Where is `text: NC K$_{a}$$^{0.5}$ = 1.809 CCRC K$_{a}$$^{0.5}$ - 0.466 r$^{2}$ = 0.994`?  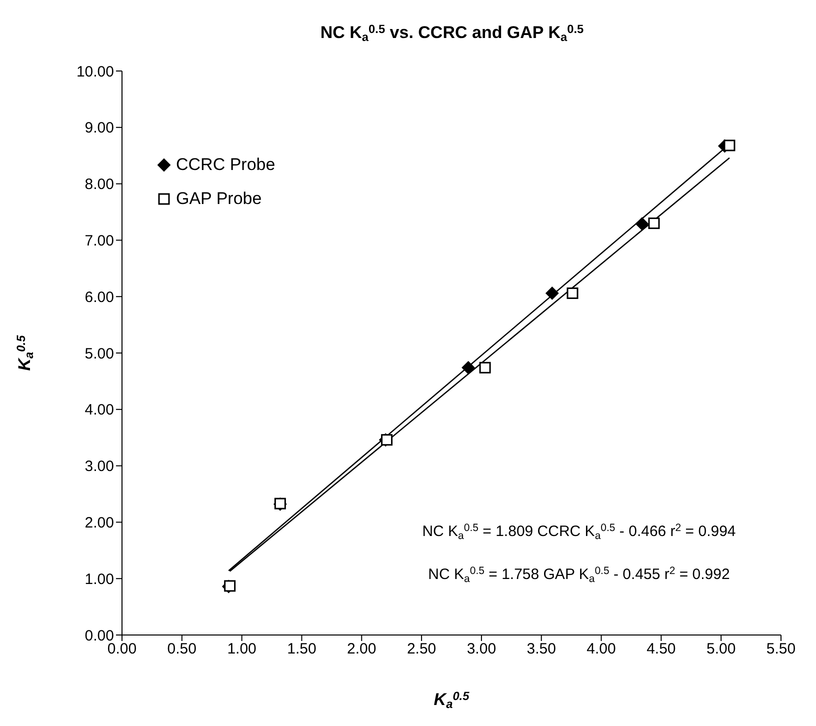
text: NC K$_{a}$$^{0.5}$ = 1.809 CCRC K$_{a}$$^{0.5}$ - 0.466 r$^{2}$ = 0.994 is located at coordinates (579, 532).